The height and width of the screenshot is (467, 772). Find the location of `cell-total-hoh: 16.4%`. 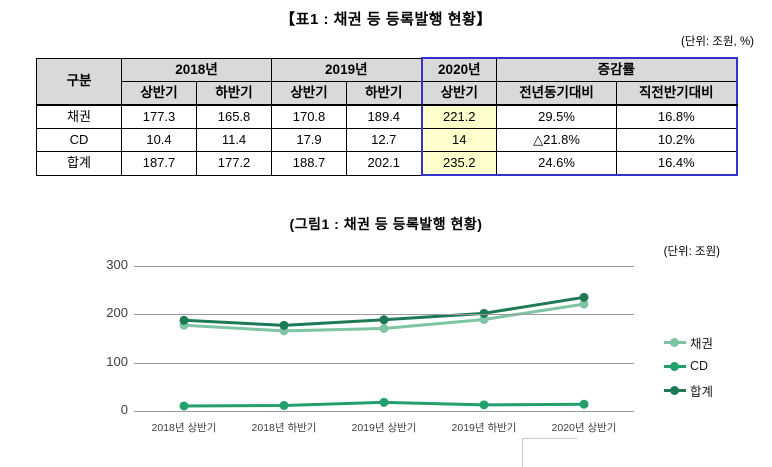

cell-total-hoh: 16.4% is located at coordinates (677, 163).